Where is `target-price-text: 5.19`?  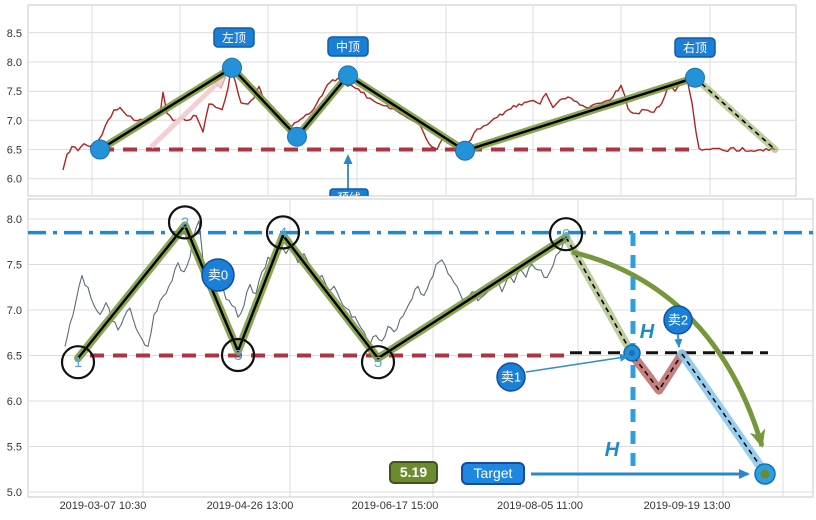 target-price-text: 5.19 is located at coordinates (413, 472).